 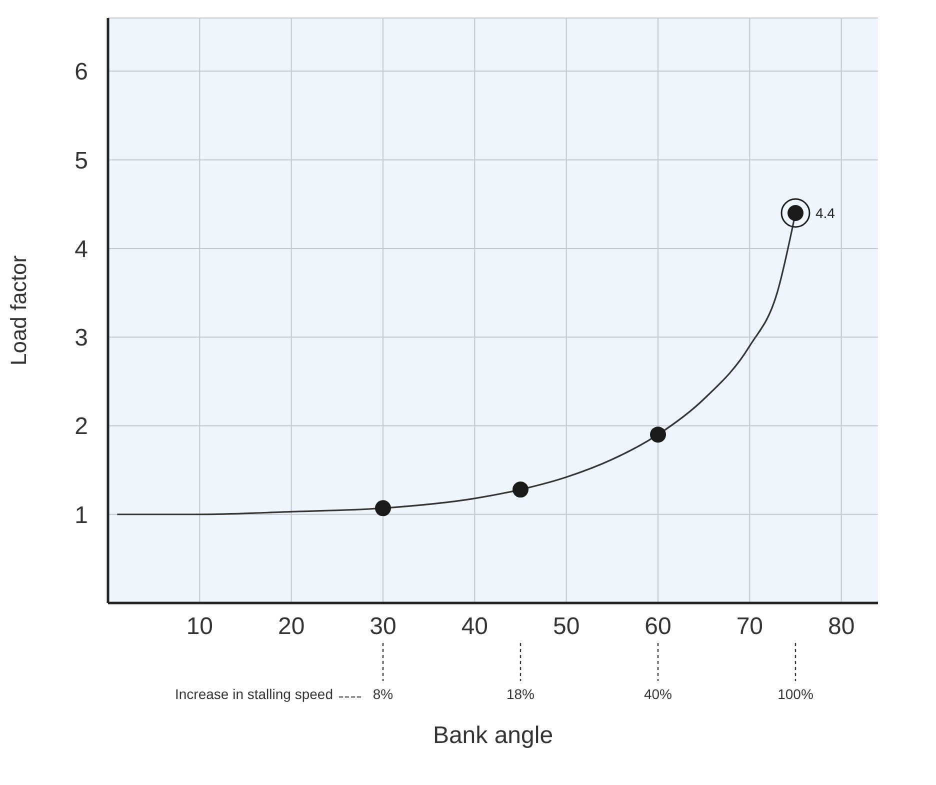 I want to click on annotation: 18%, so click(x=520, y=694).